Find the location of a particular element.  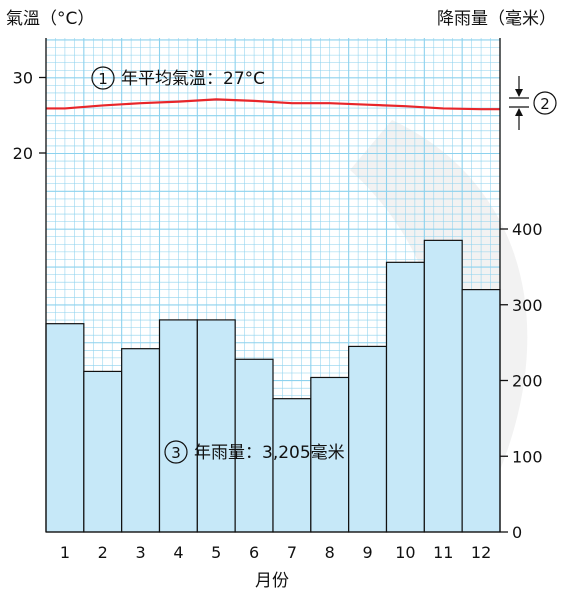

month-label: 11 is located at coordinates (443, 552).